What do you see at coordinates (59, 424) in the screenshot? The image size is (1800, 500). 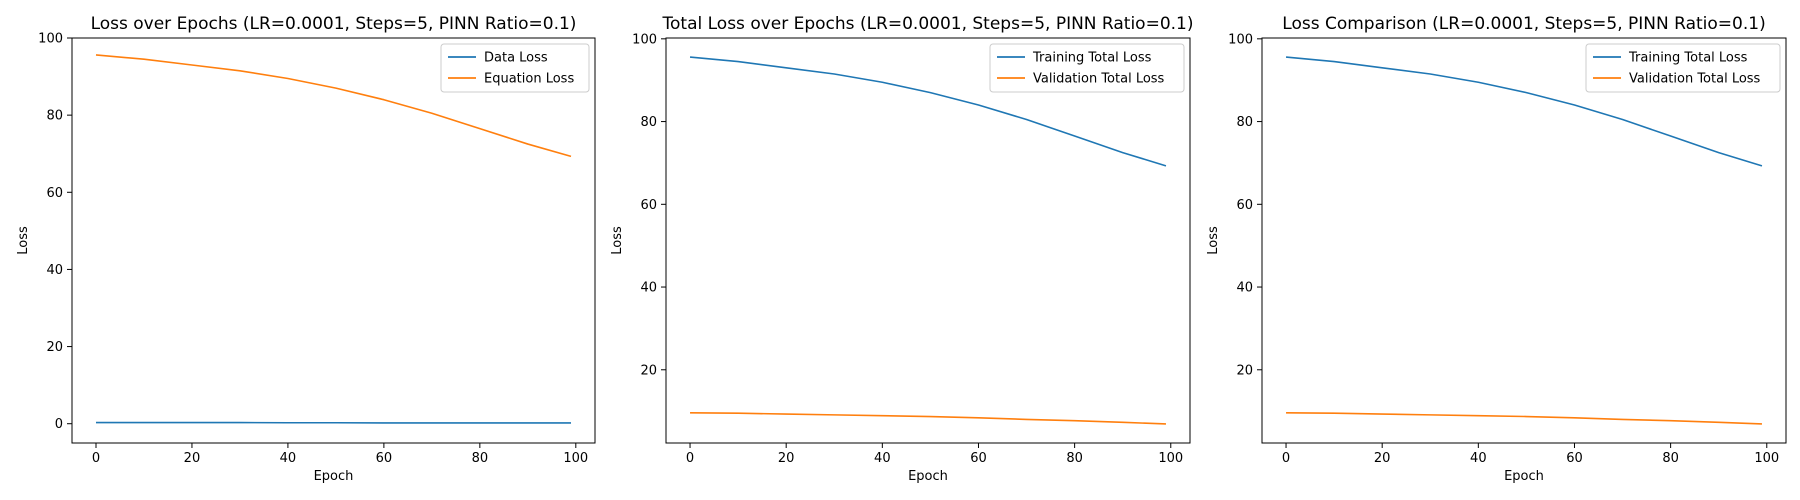 I see `y-tick-label: 0` at bounding box center [59, 424].